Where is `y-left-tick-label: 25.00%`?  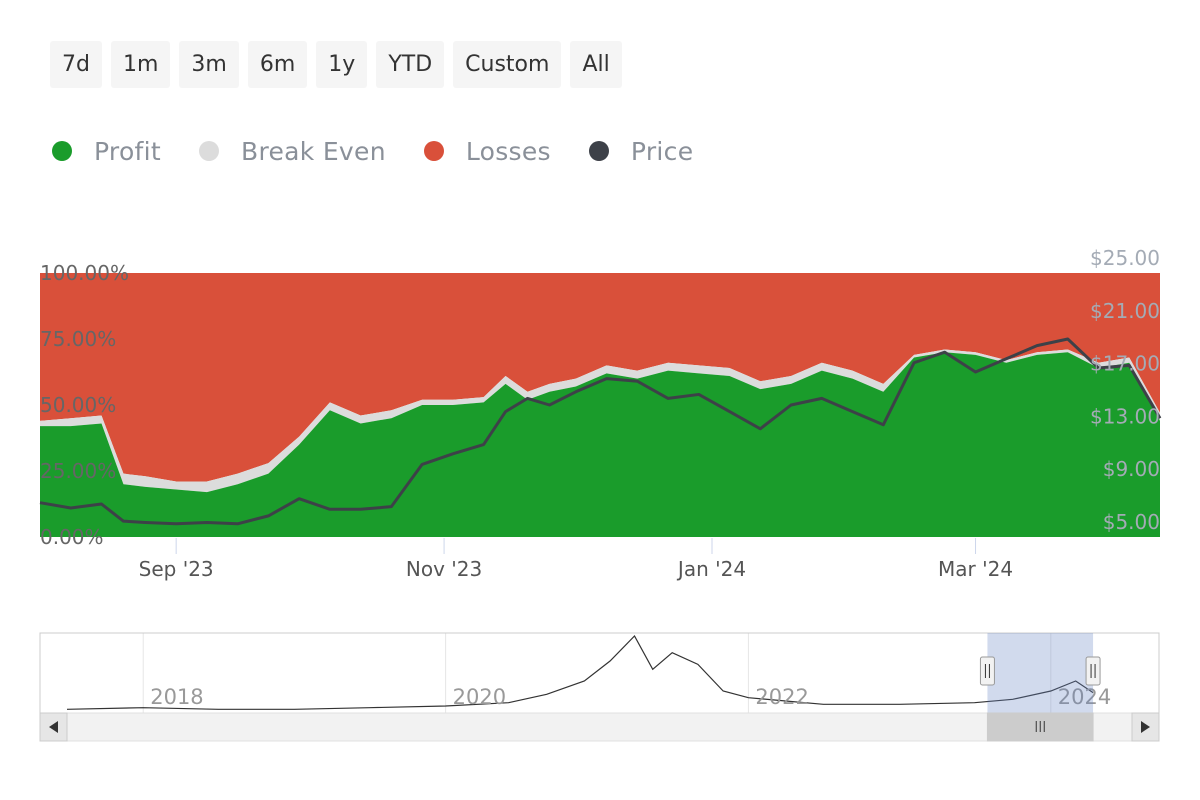 y-left-tick-label: 25.00% is located at coordinates (78, 471).